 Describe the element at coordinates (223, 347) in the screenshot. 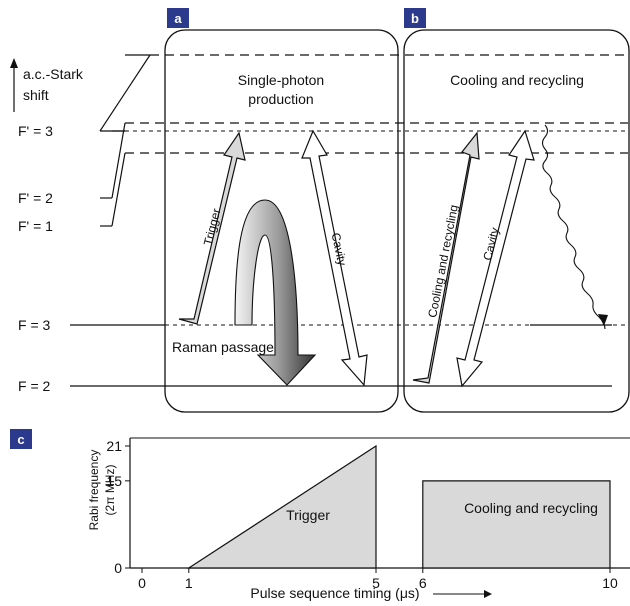

I see `raman-passage-label: Raman passage` at that location.